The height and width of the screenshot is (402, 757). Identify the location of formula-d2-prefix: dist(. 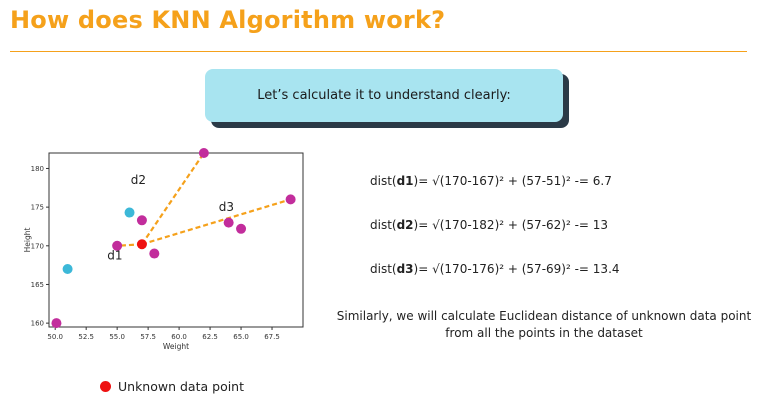
(383, 225).